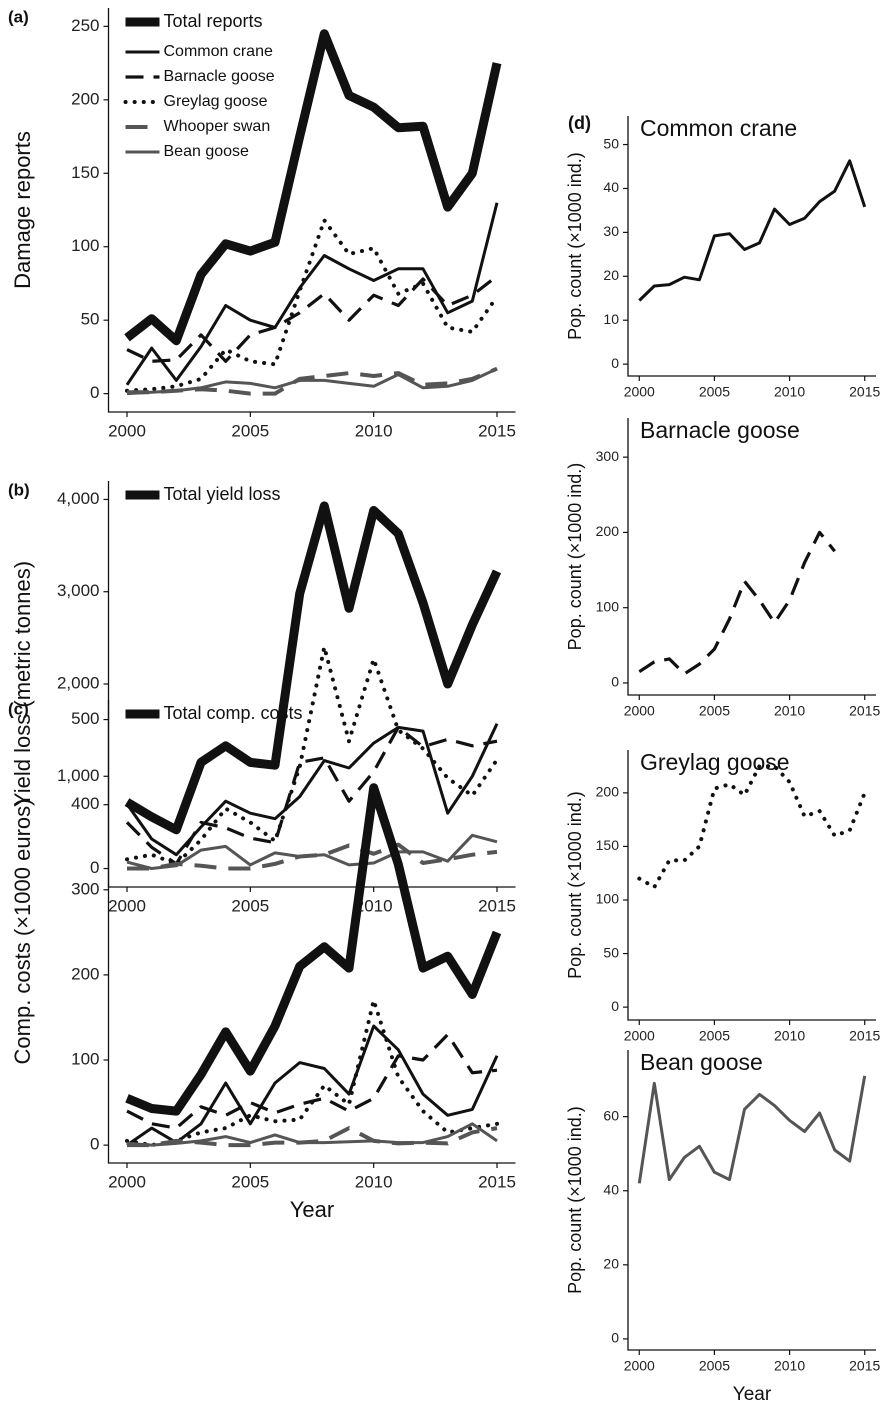  I want to click on y-tick-label: 300, so click(608, 456).